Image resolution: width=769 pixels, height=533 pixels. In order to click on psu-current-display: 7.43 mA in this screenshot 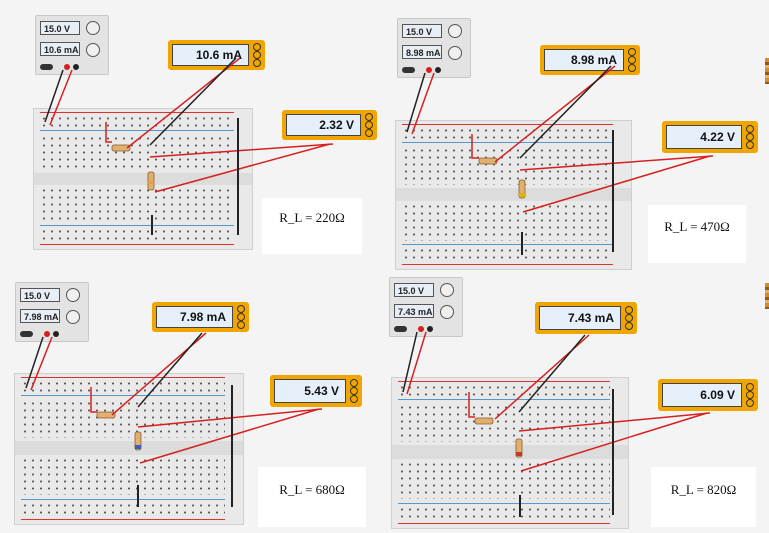, I will do `click(414, 311)`.